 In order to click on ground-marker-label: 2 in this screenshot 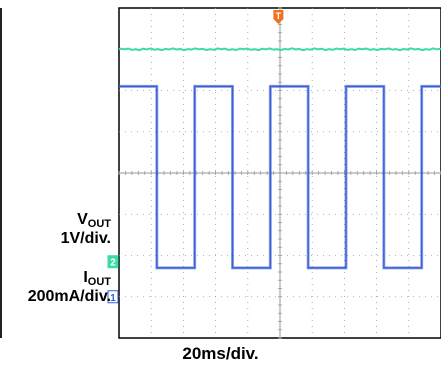, I will do `click(113, 263)`.